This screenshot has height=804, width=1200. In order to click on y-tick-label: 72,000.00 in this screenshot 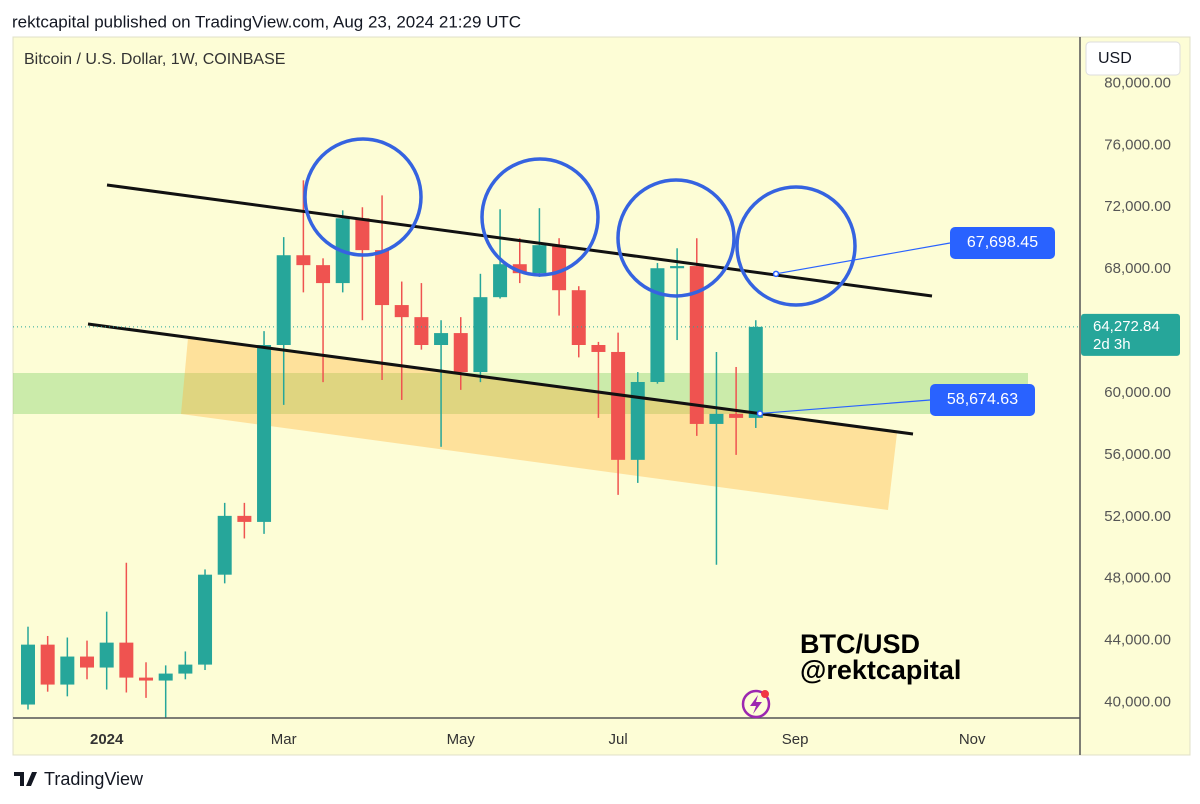, I will do `click(1137, 206)`.